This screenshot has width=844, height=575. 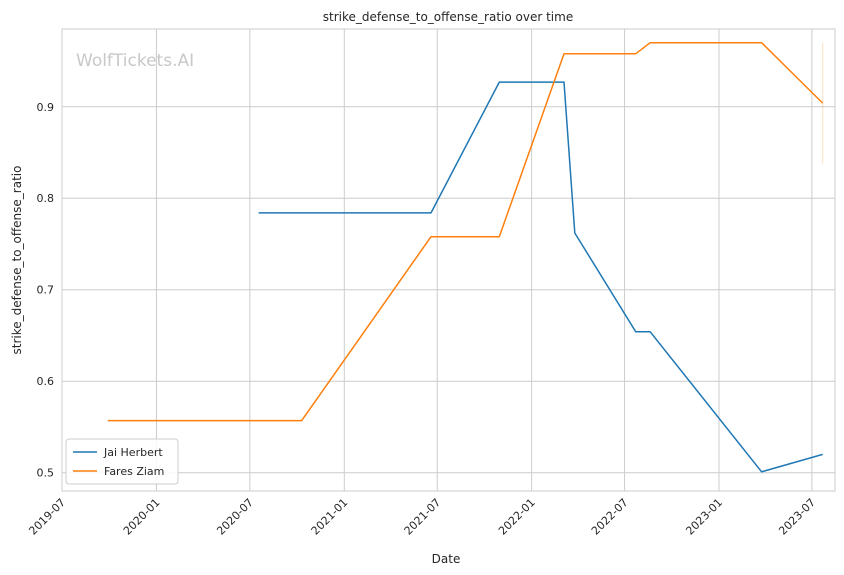 I want to click on legend-label: Fares Ziam, so click(x=134, y=471).